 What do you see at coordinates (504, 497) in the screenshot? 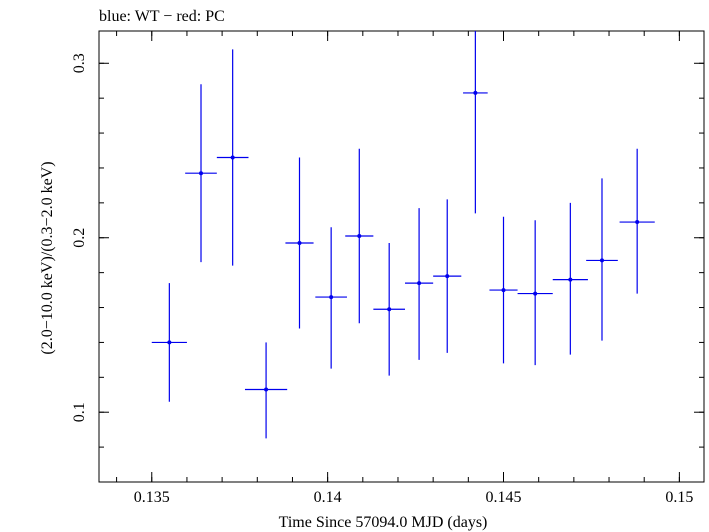
I see `x-tick-label: 0.145` at bounding box center [504, 497].